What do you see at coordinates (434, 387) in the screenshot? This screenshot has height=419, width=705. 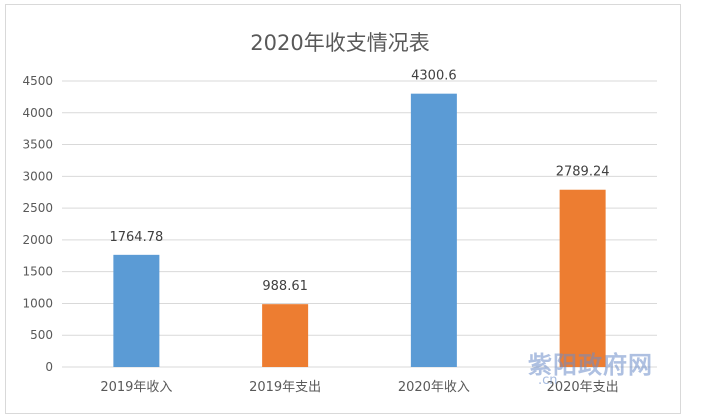 I see `x-tick-label: 2020年收入` at bounding box center [434, 387].